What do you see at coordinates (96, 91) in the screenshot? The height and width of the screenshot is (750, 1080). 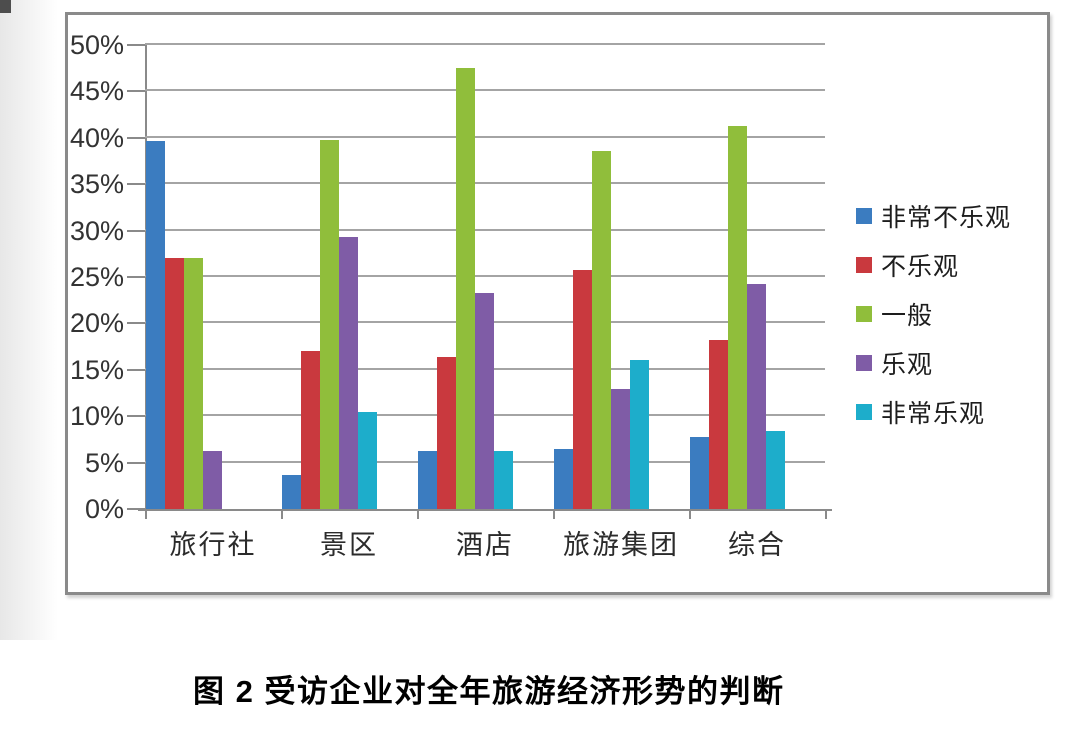 I see `y-axis-tick-label: 45%` at bounding box center [96, 91].